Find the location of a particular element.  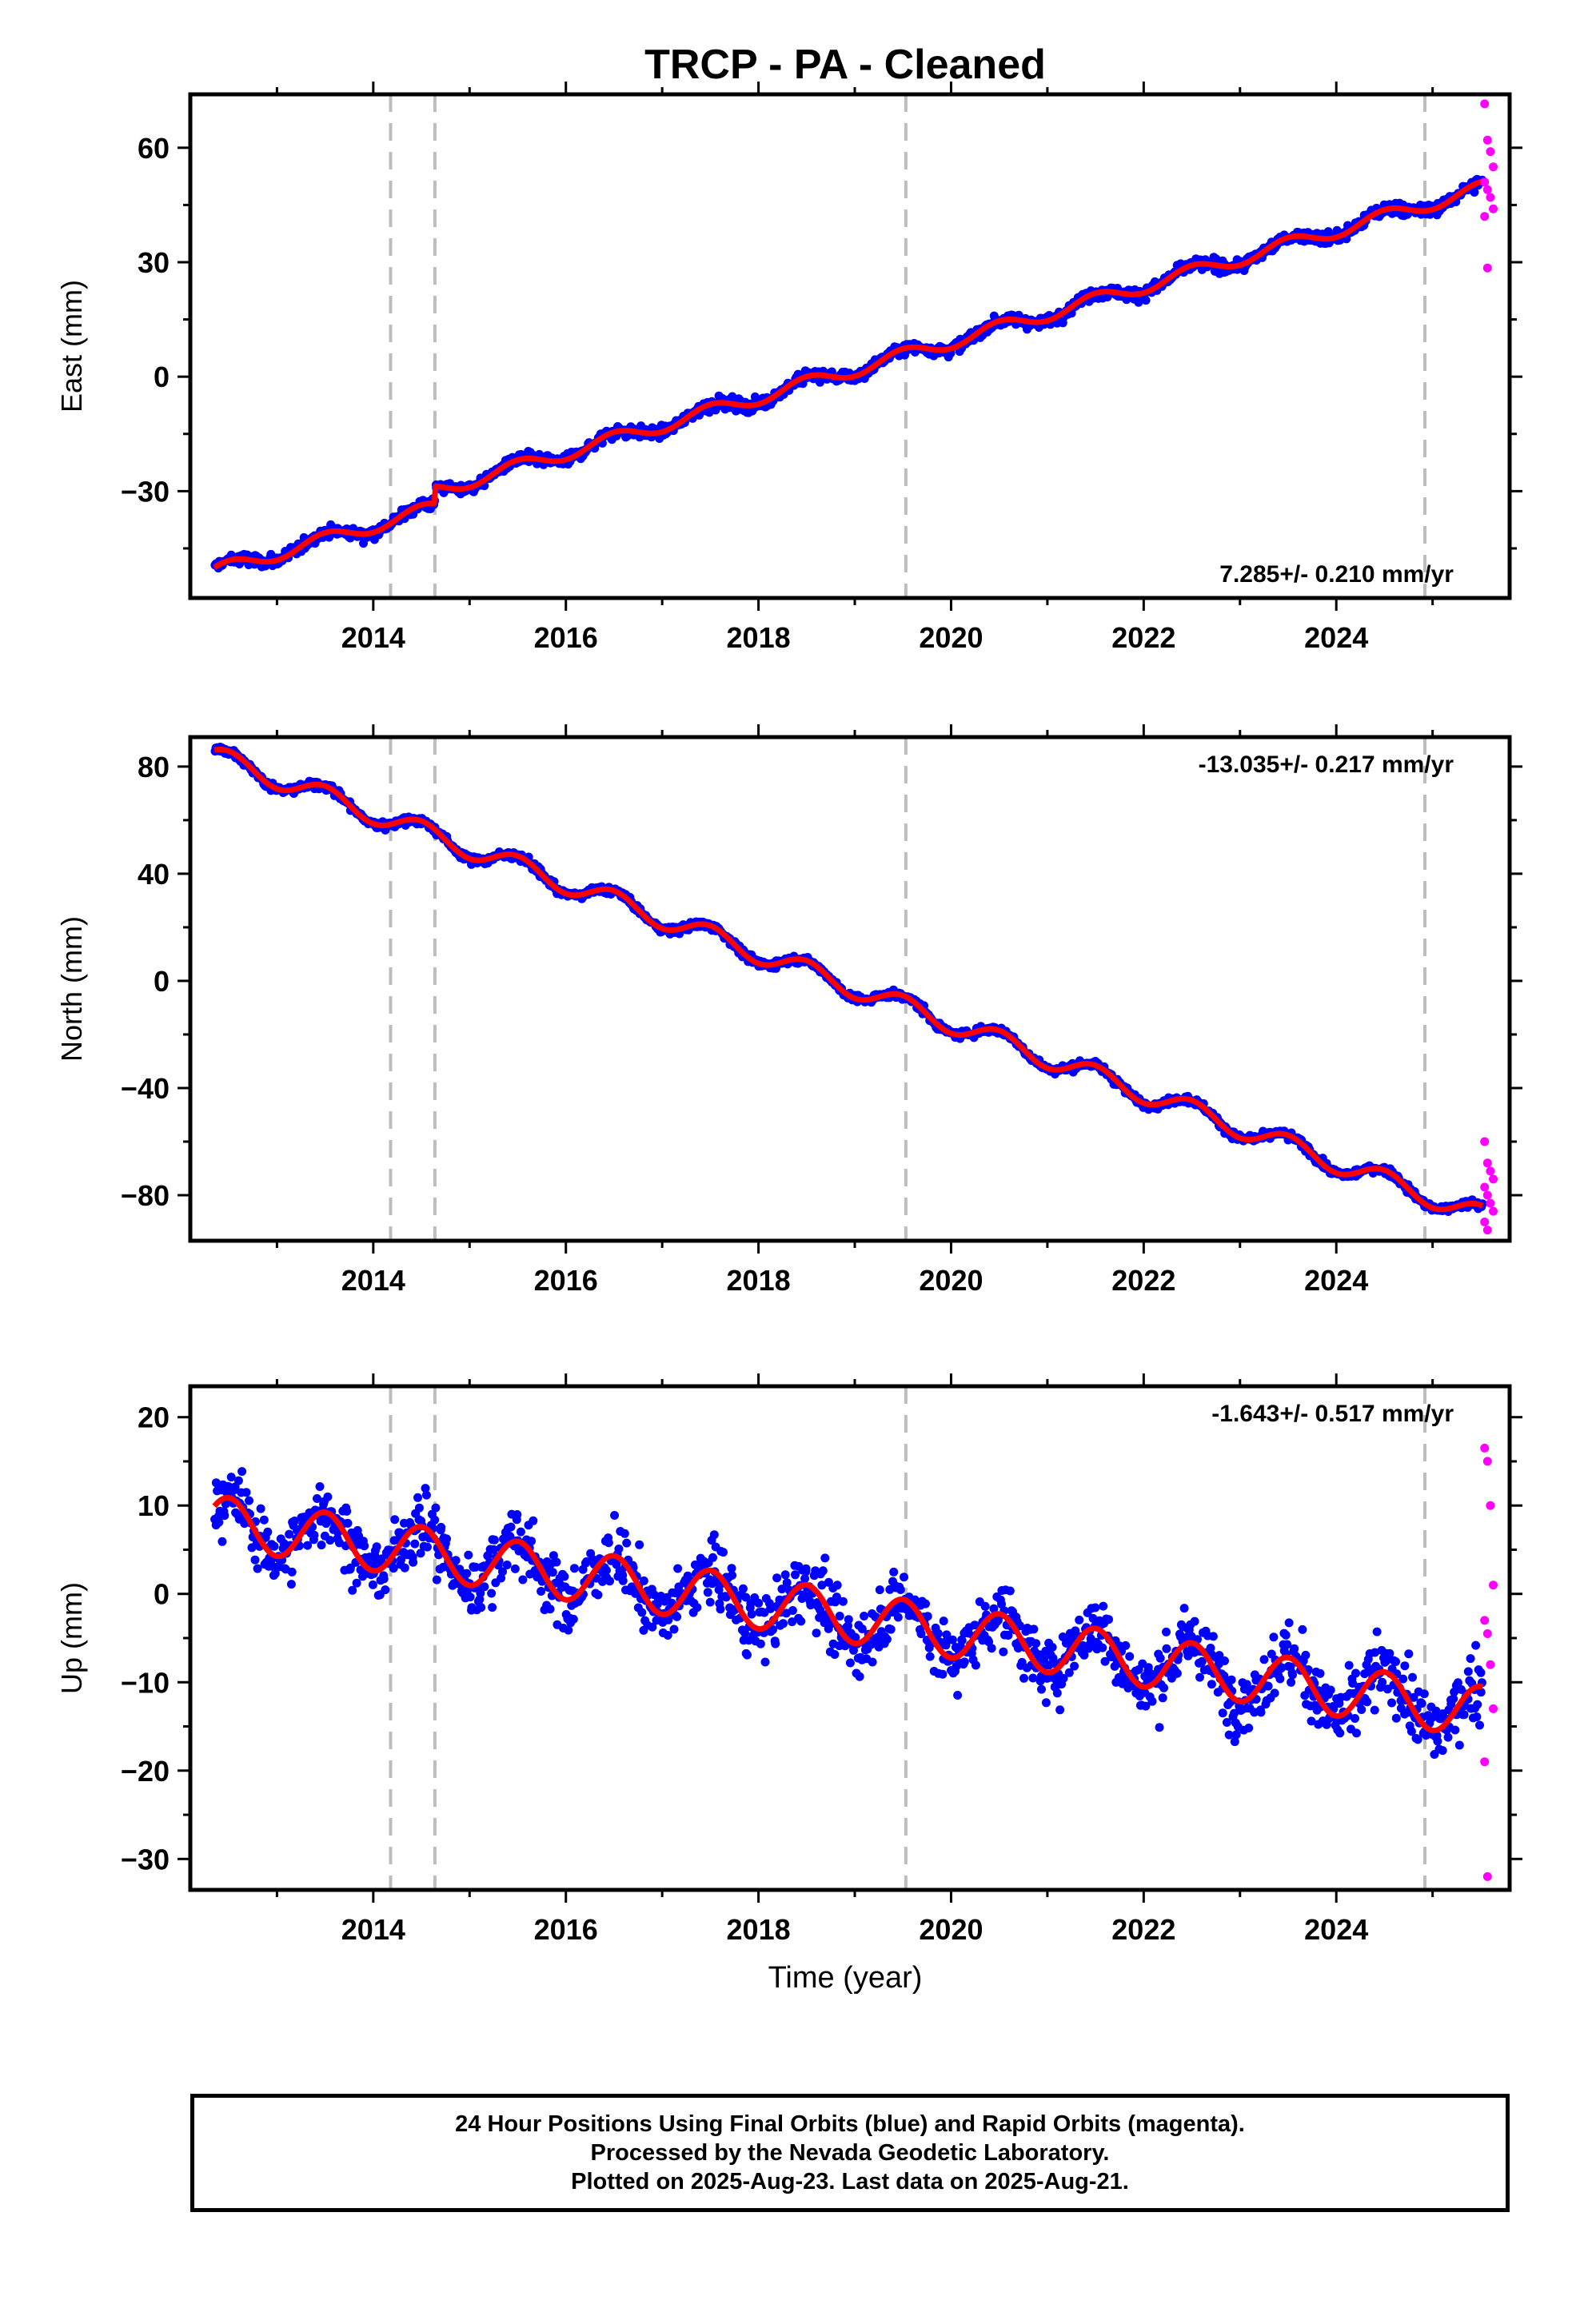

velocity-annotation: 7.285+/- 0.210 mm/yr is located at coordinates (1337, 575).